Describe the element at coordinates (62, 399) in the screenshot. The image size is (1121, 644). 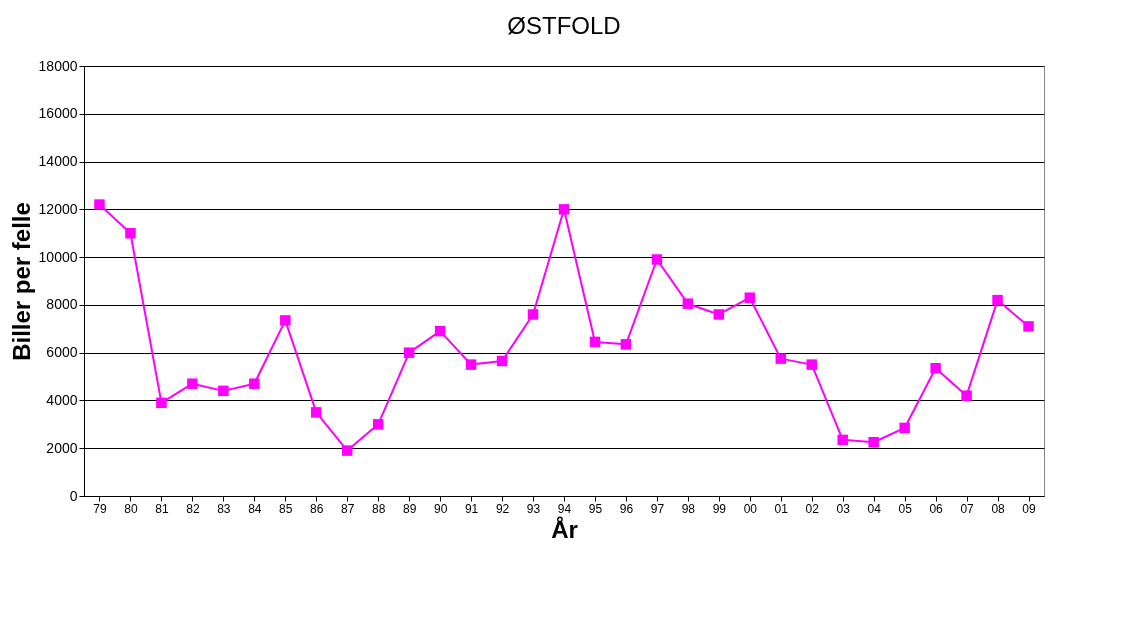
I see `y-tick-label: 4000` at that location.